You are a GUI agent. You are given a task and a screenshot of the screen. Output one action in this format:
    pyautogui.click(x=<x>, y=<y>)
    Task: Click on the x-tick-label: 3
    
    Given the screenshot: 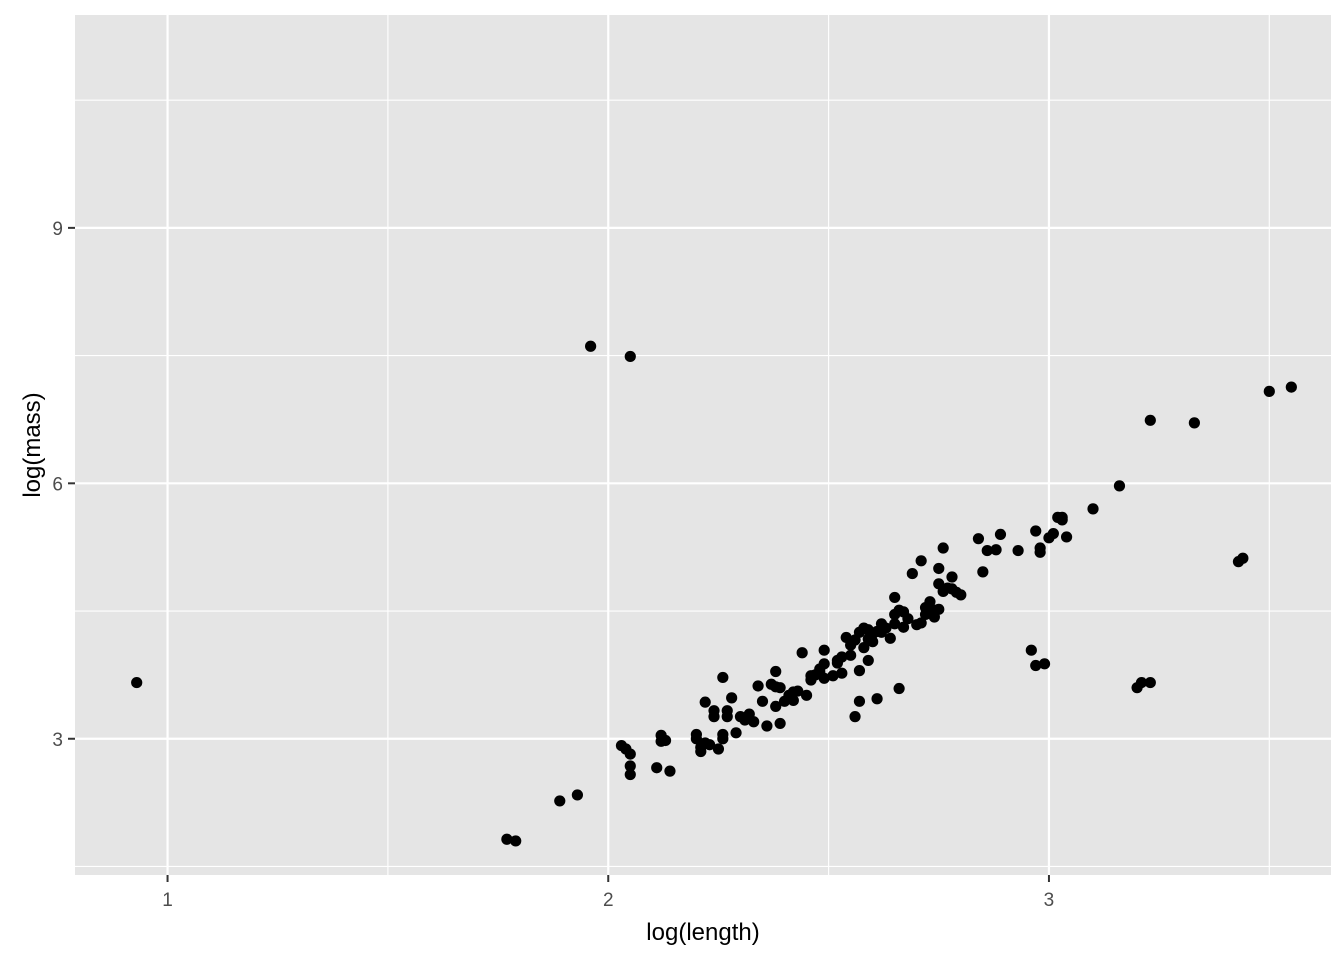 What is the action you would take?
    pyautogui.click(x=1049, y=900)
    